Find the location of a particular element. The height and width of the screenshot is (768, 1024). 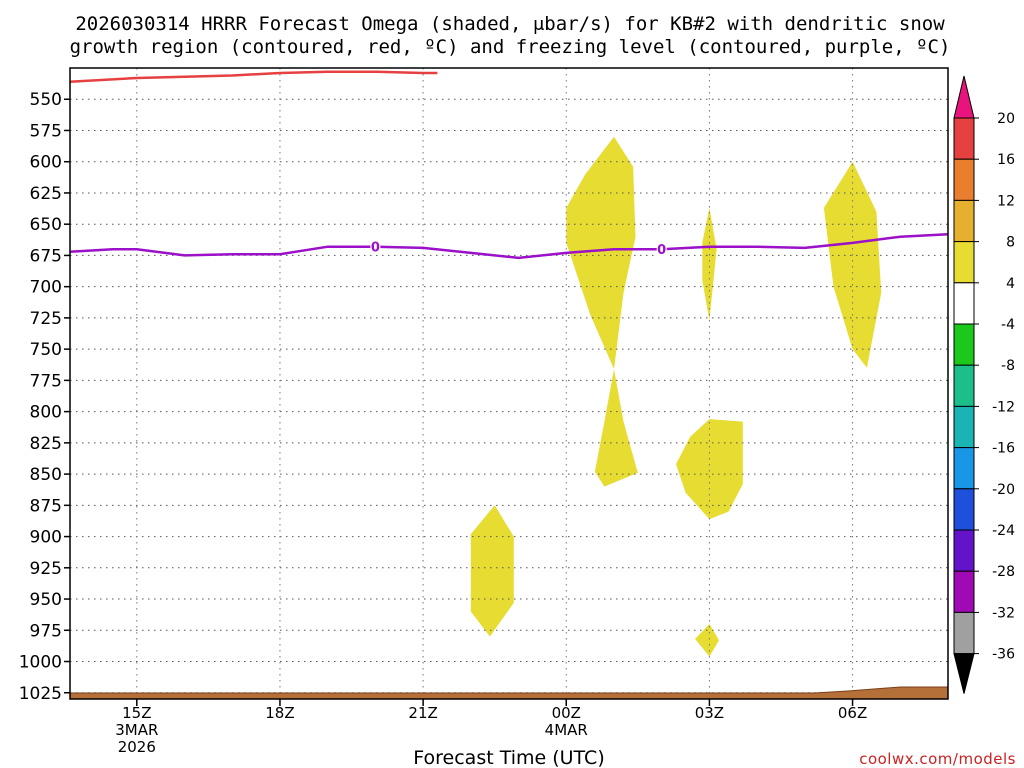

colorbar-label: -36 is located at coordinates (1003, 655).